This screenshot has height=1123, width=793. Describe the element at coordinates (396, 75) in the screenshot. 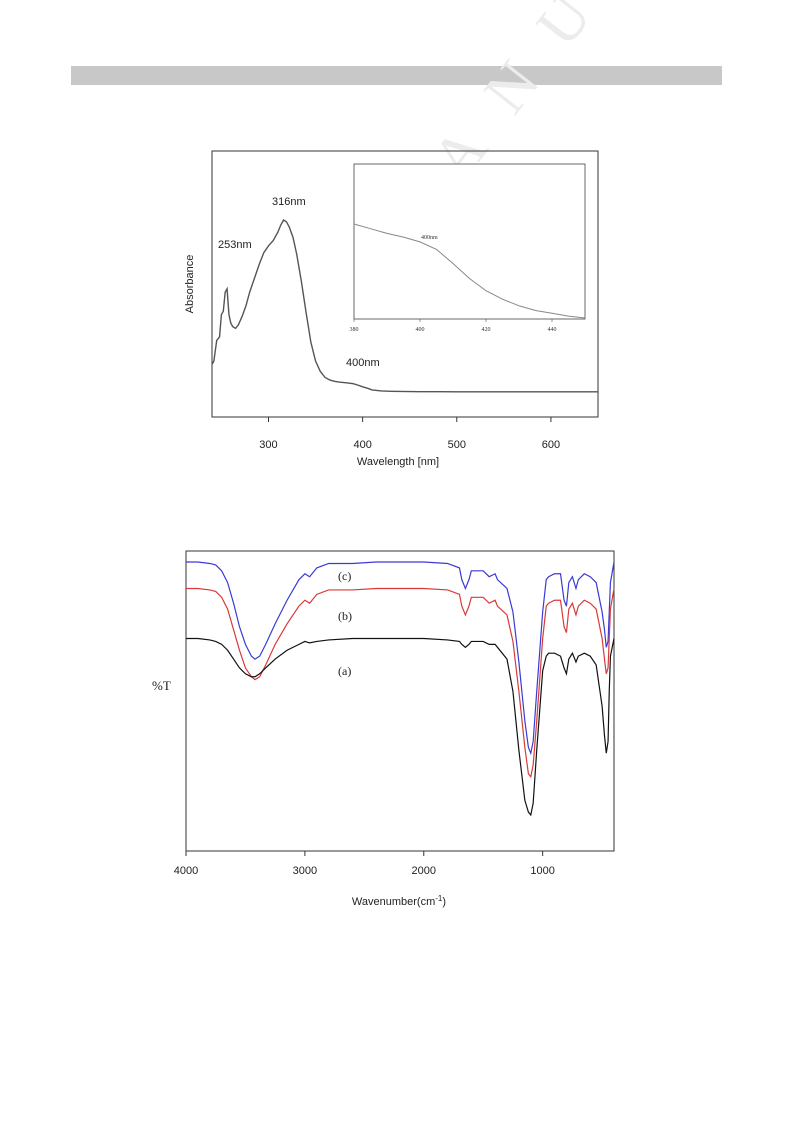

I see `header-bar` at that location.